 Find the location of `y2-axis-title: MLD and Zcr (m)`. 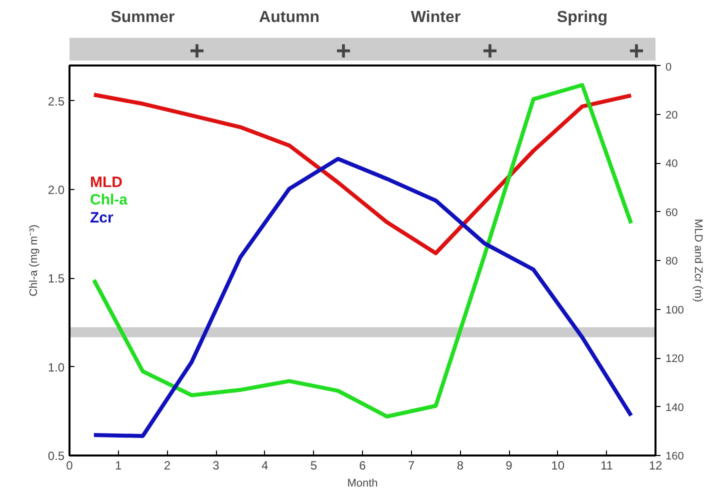

y2-axis-title: MLD and Zcr (m) is located at coordinates (698, 260).